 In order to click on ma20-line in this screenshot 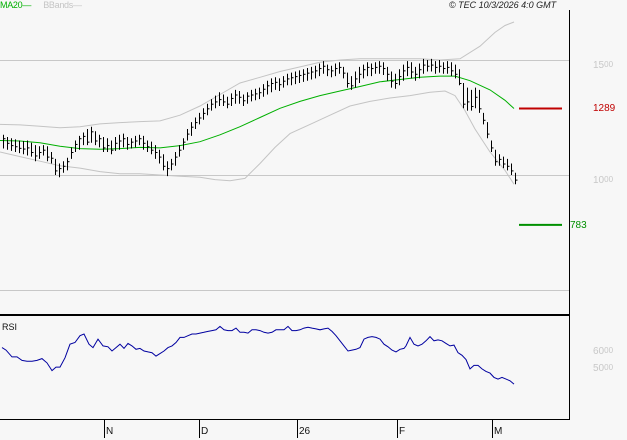, I will do `click(257, 112)`.